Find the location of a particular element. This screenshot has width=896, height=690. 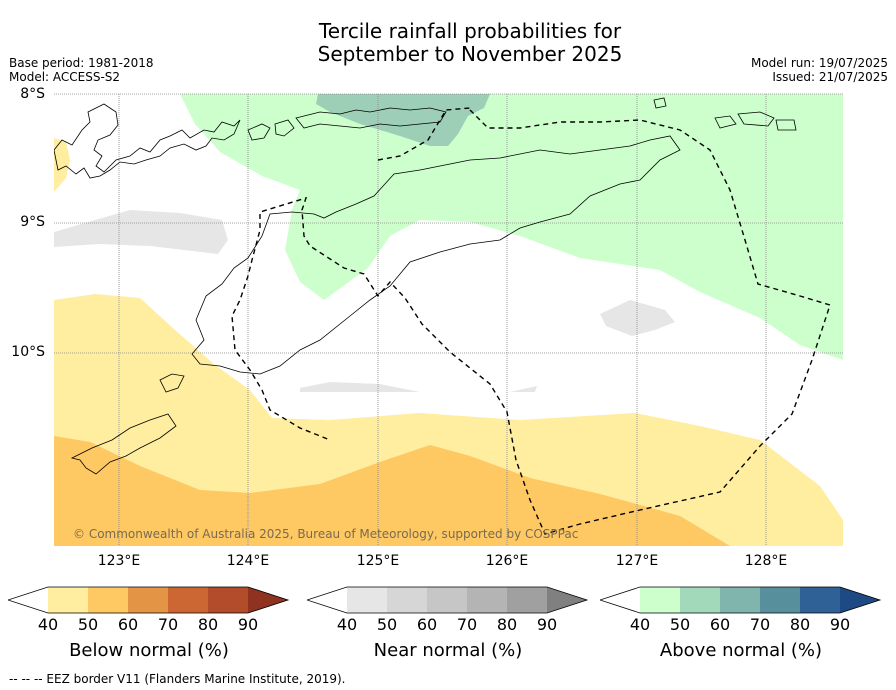

moa-coastline is located at coordinates (756, 119).